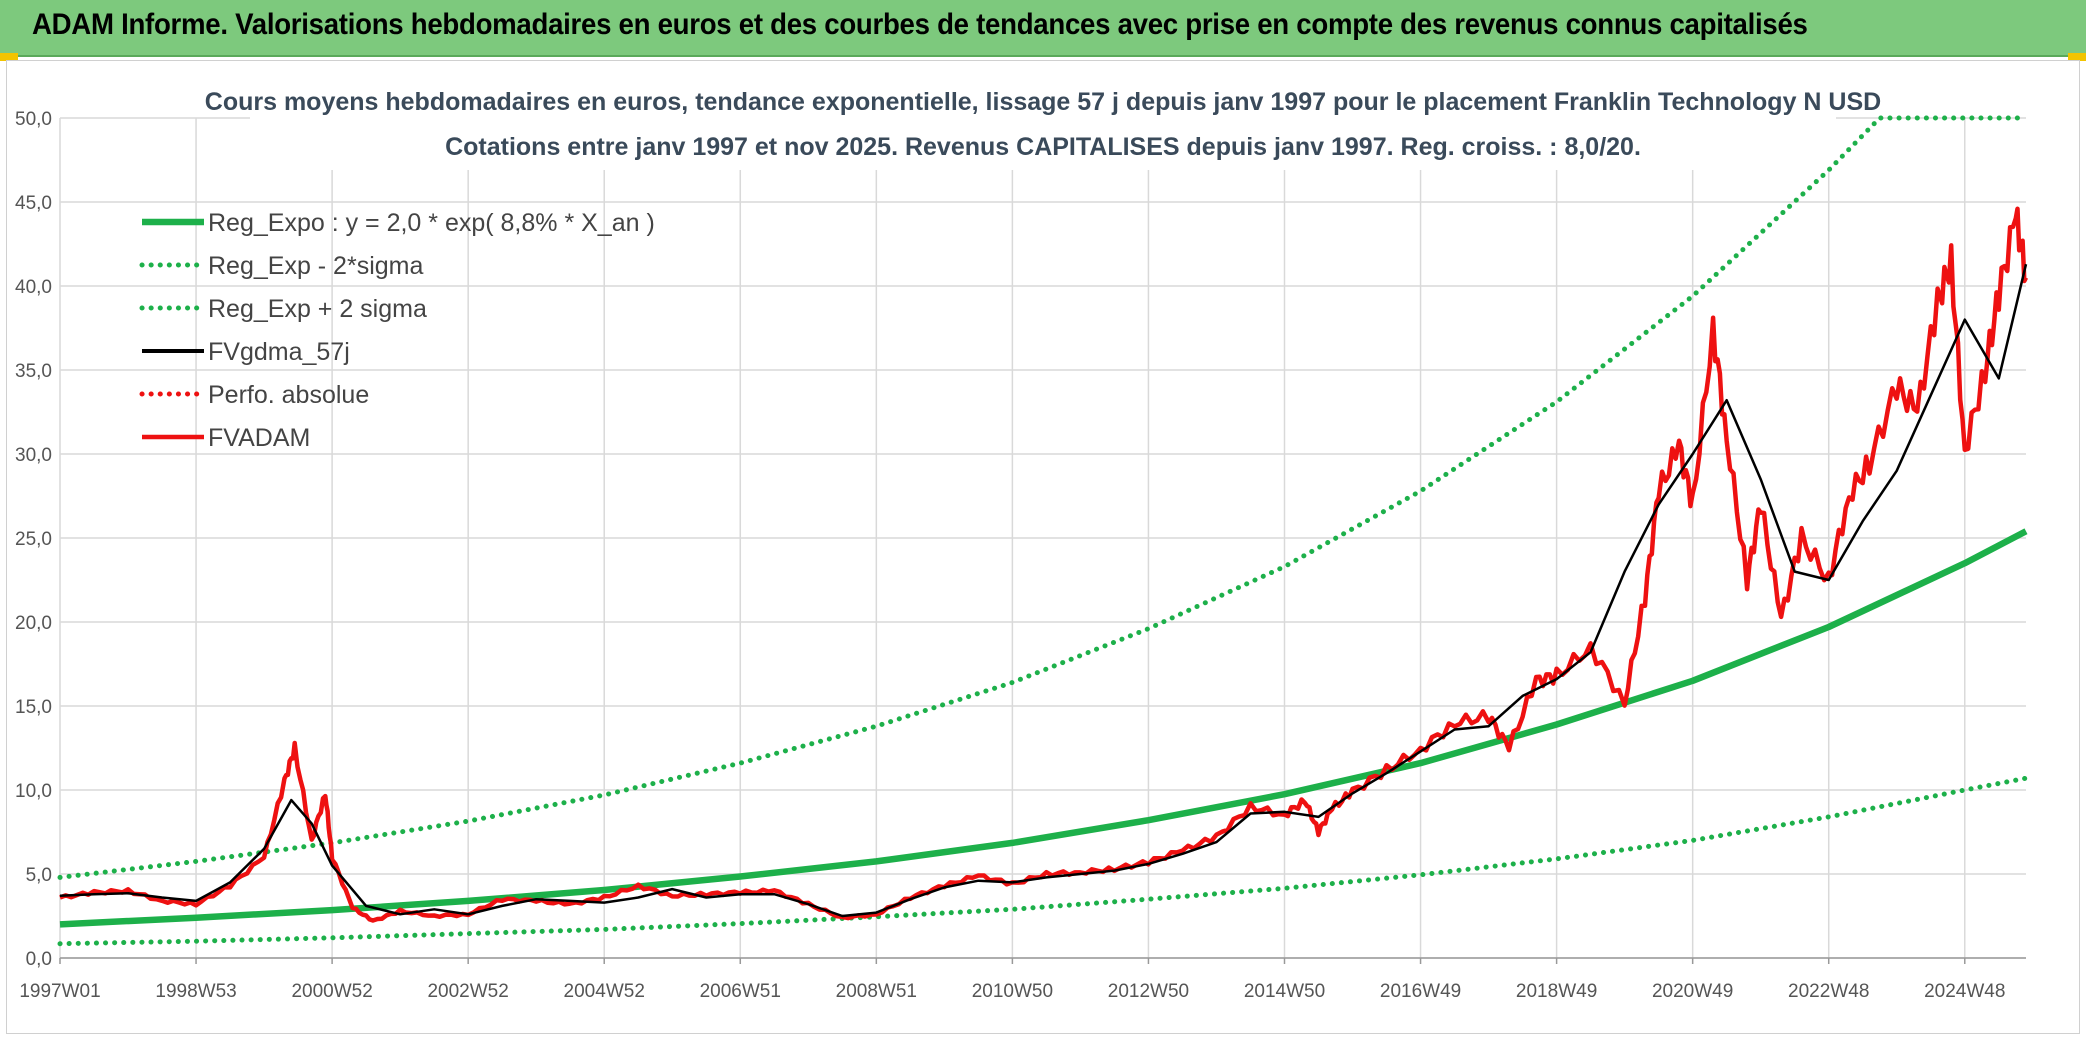 This screenshot has width=2086, height=1037. Describe the element at coordinates (33, 791) in the screenshot. I see `y-tick-label: 10,0` at that location.